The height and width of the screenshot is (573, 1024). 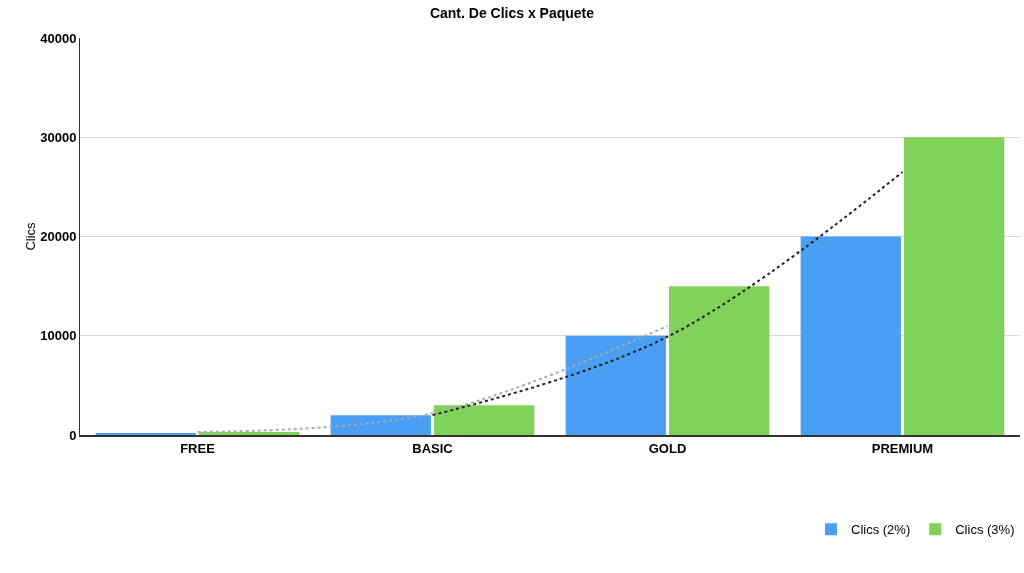 What do you see at coordinates (73, 435) in the screenshot?
I see `y-tick-label: 0` at bounding box center [73, 435].